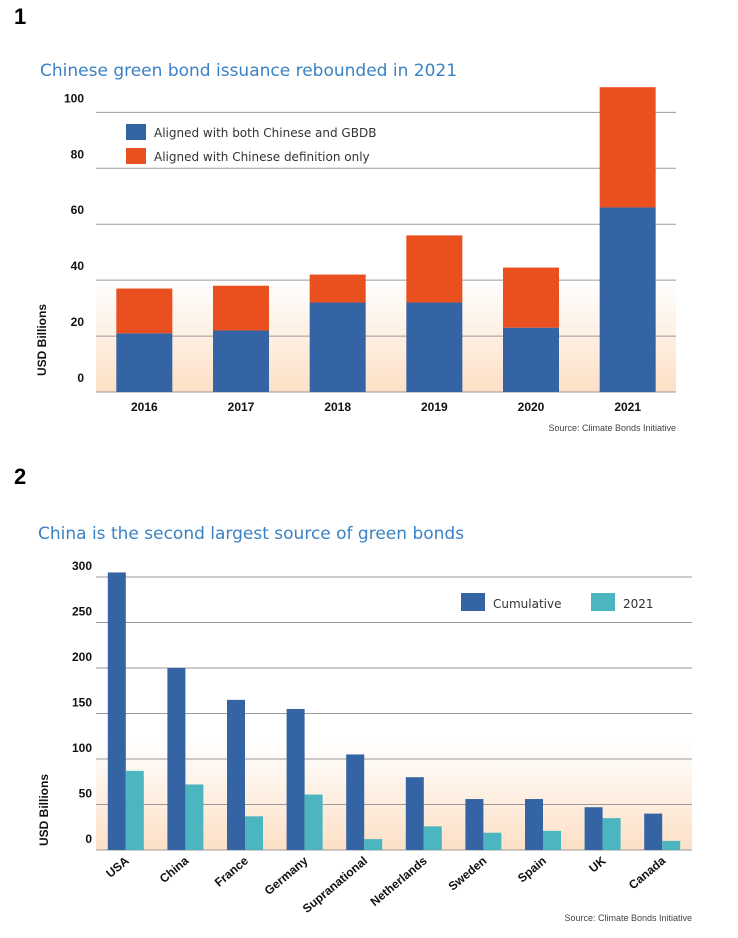 The width and height of the screenshot is (738, 938). What do you see at coordinates (434, 407) in the screenshot?
I see `x-tick-label: 2019` at bounding box center [434, 407].